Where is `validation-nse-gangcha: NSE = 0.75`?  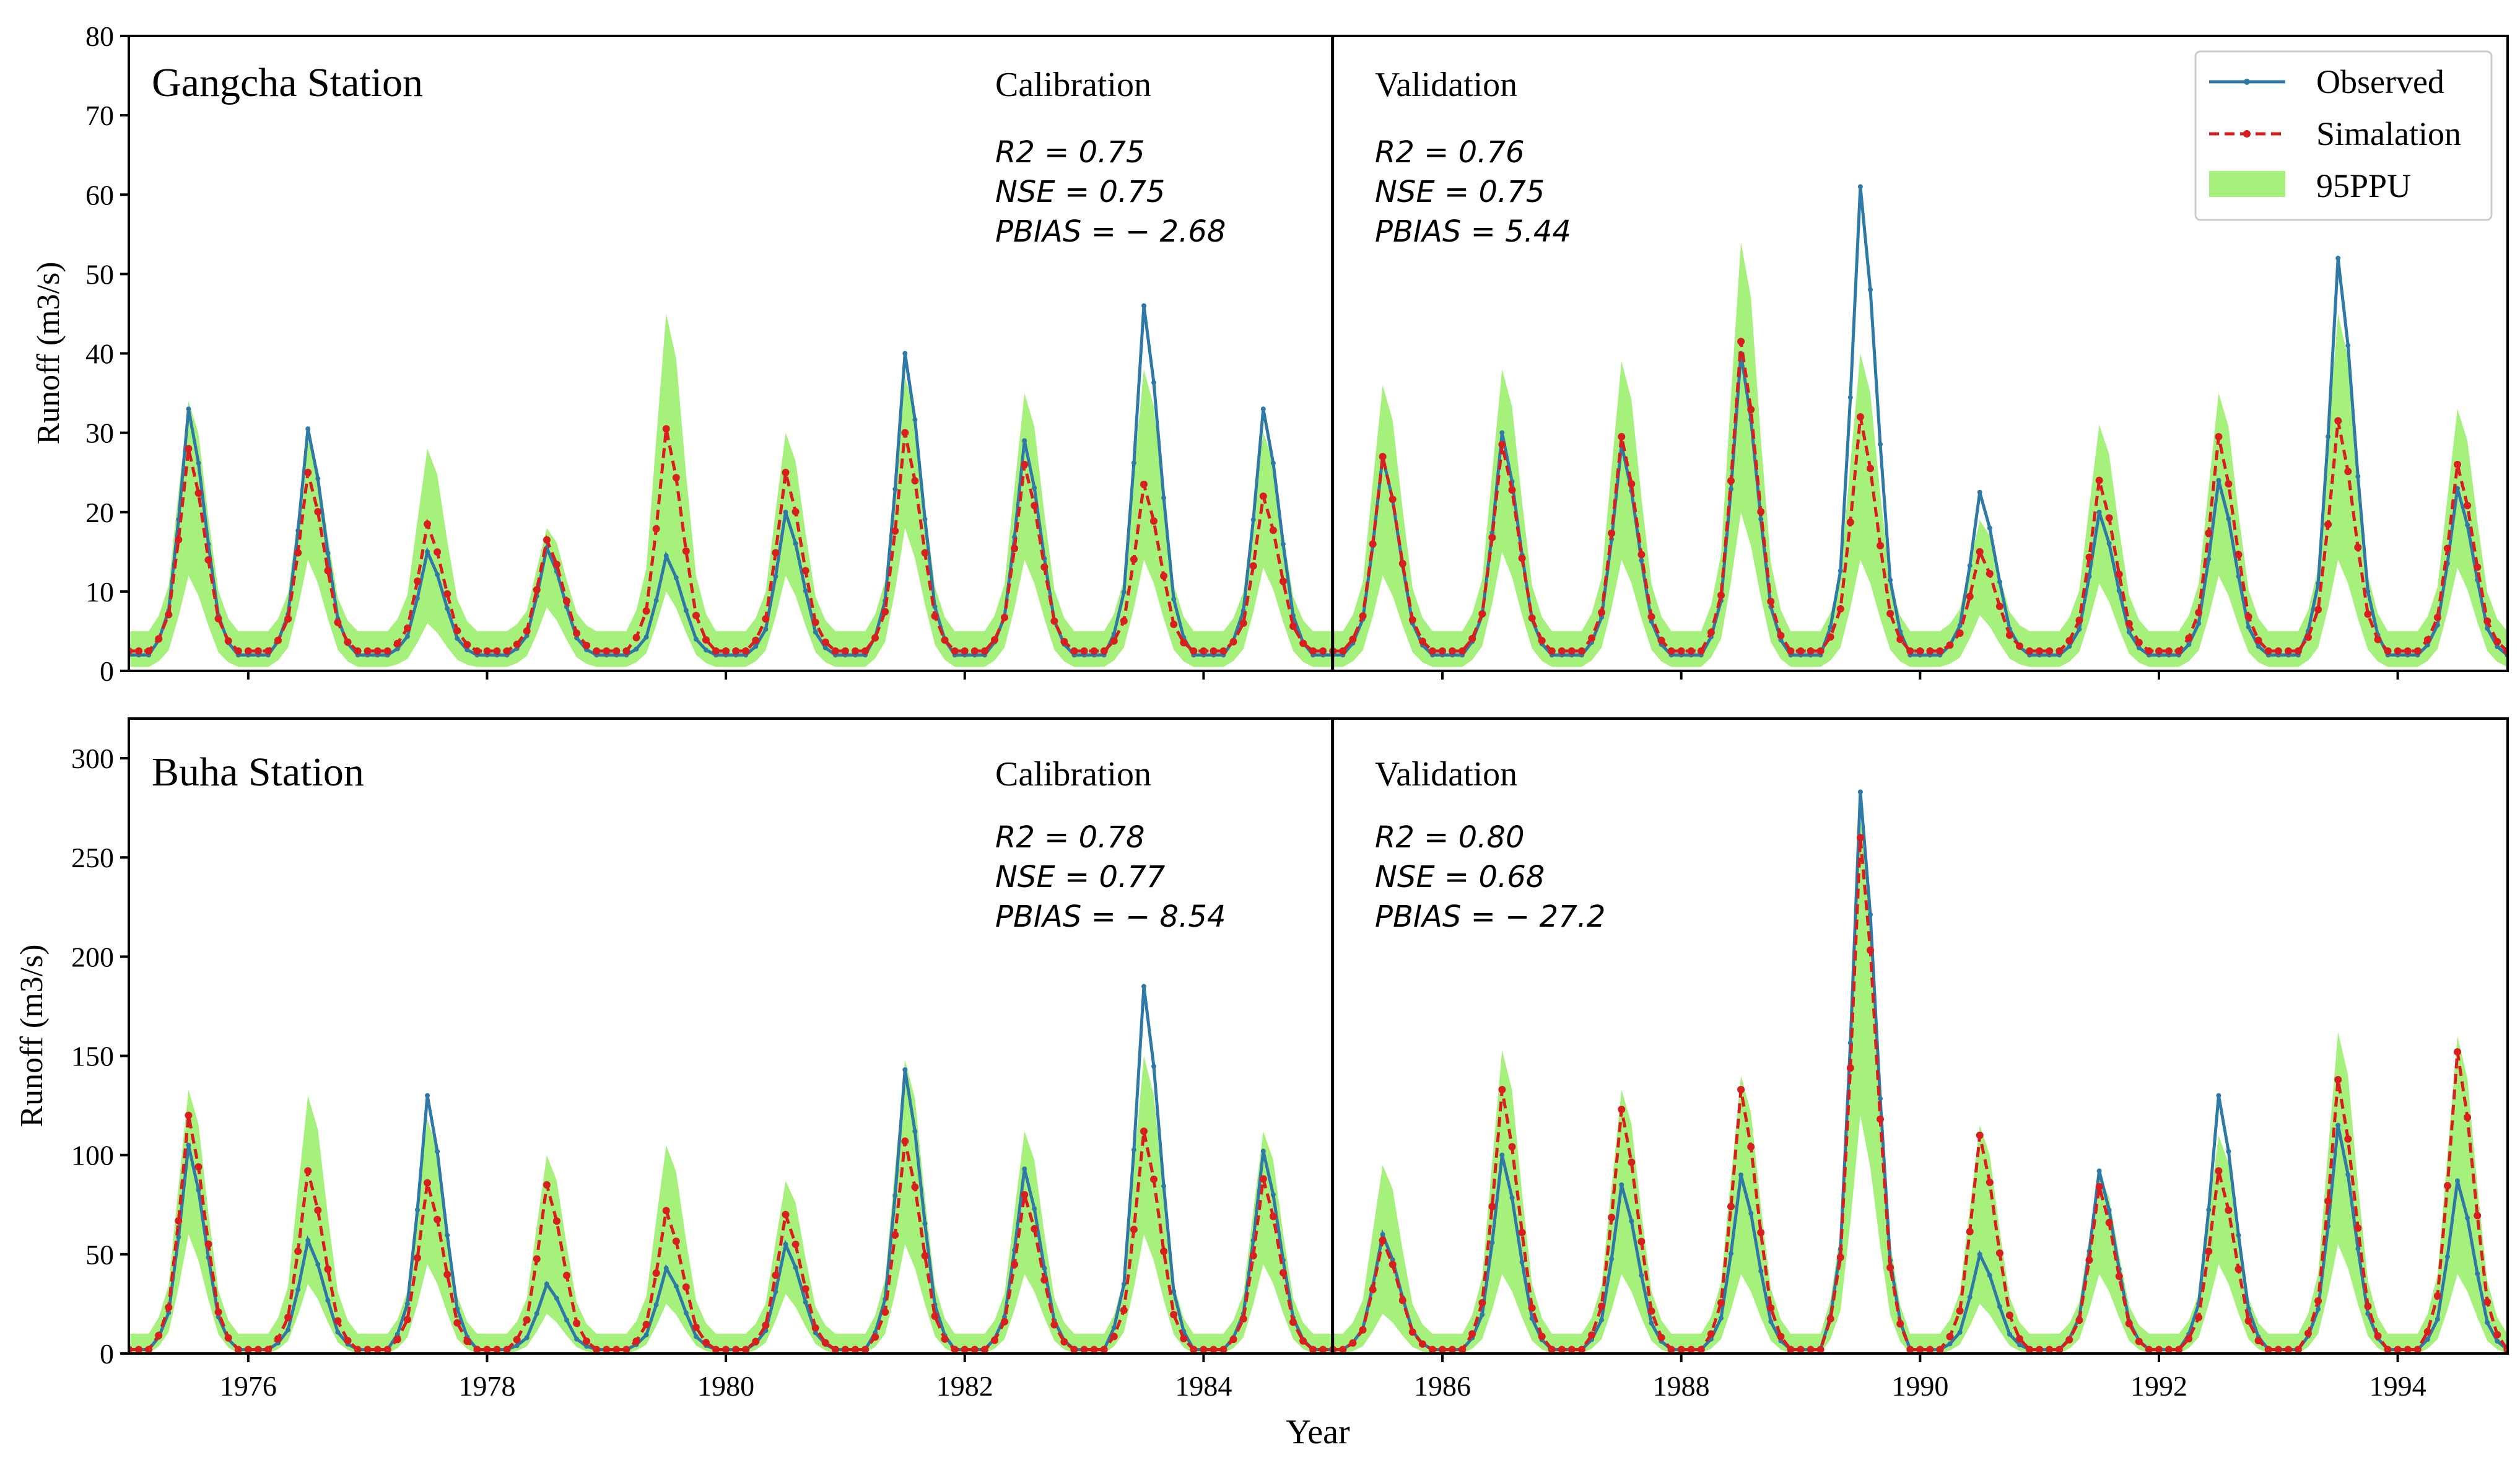
validation-nse-gangcha: NSE = 0.75 is located at coordinates (1460, 192).